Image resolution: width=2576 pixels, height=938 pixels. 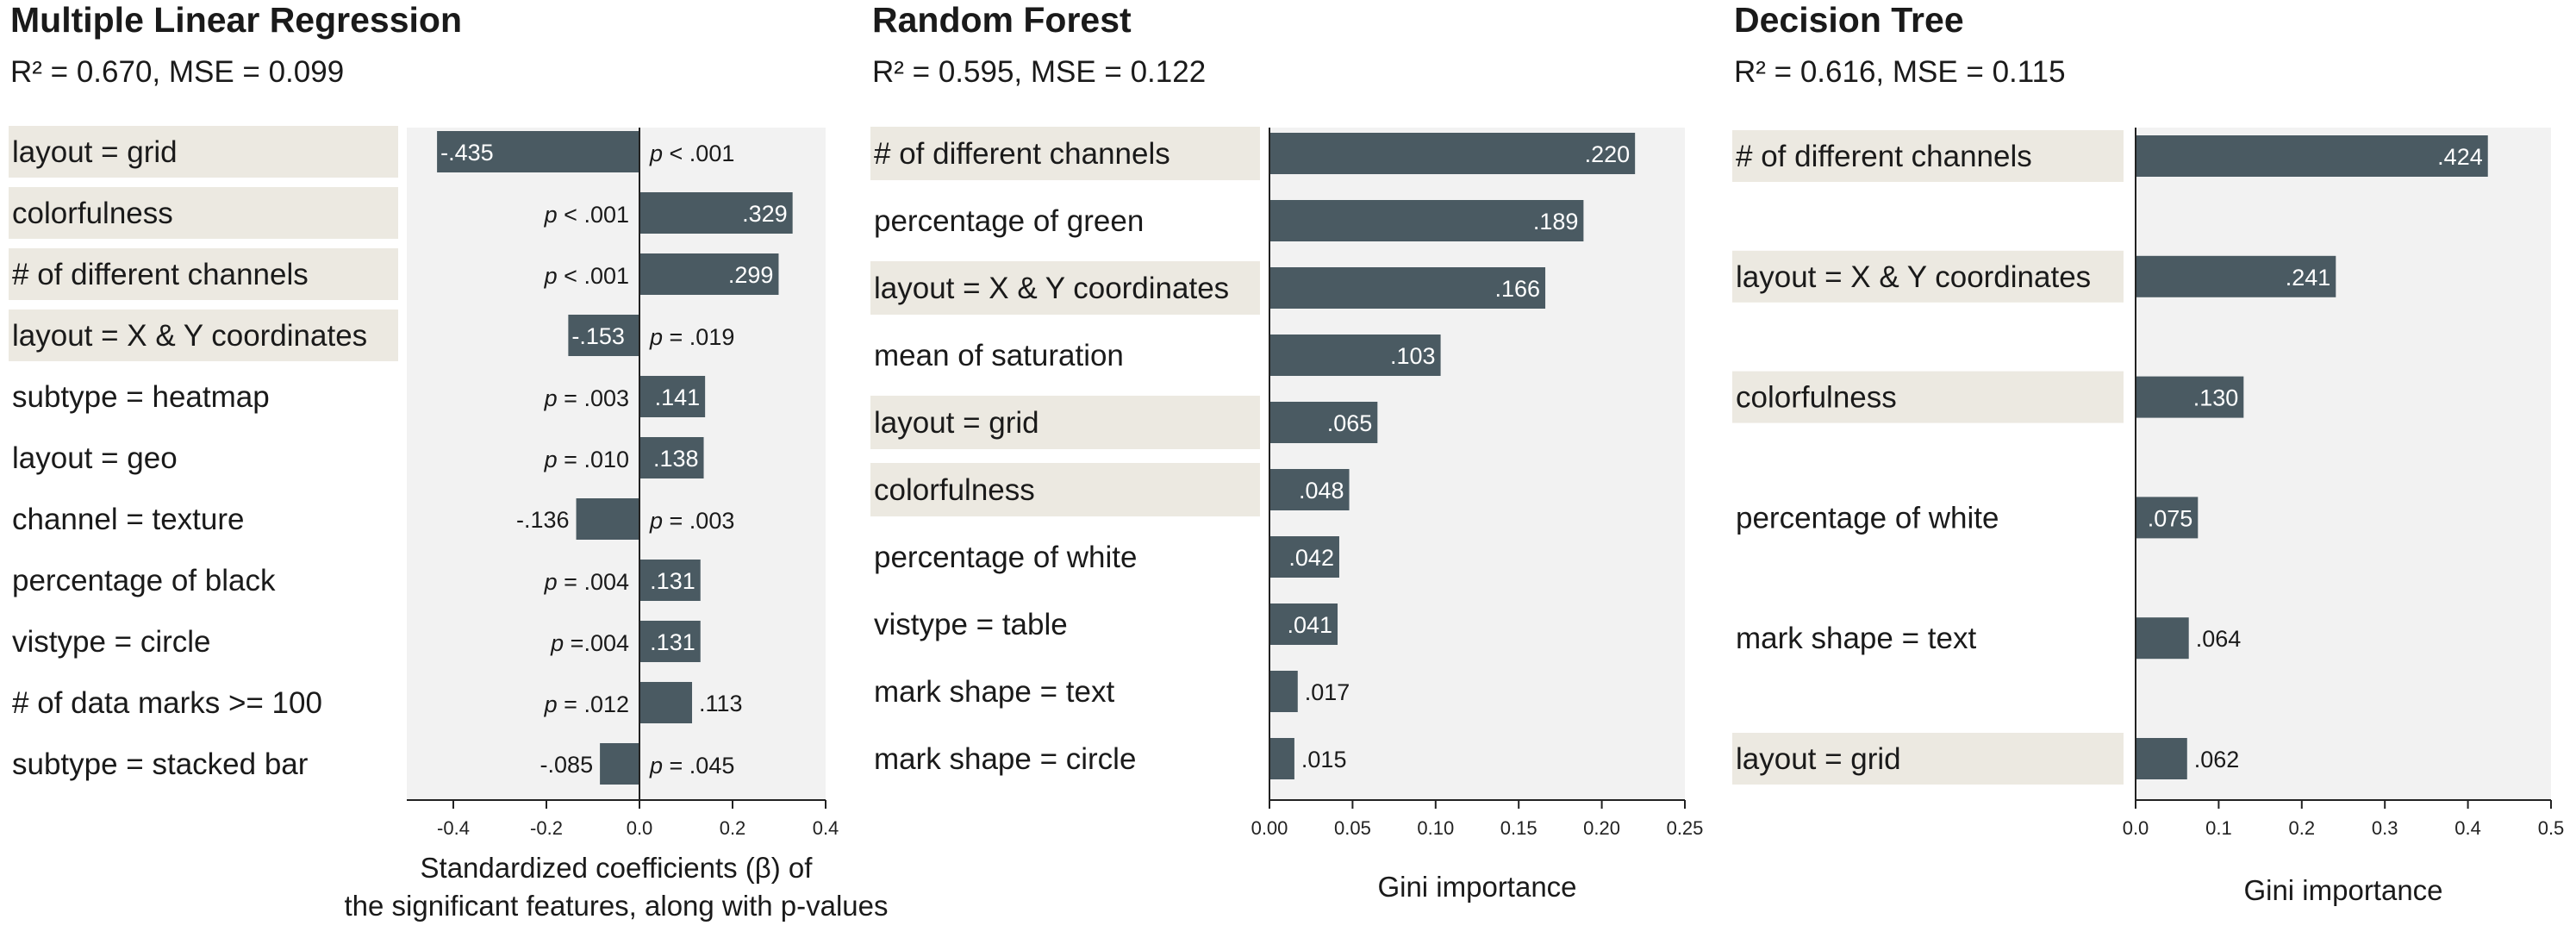 What do you see at coordinates (1900, 72) in the screenshot?
I see `dt-subtitle: R² = 0.616, MSE = 0.115` at bounding box center [1900, 72].